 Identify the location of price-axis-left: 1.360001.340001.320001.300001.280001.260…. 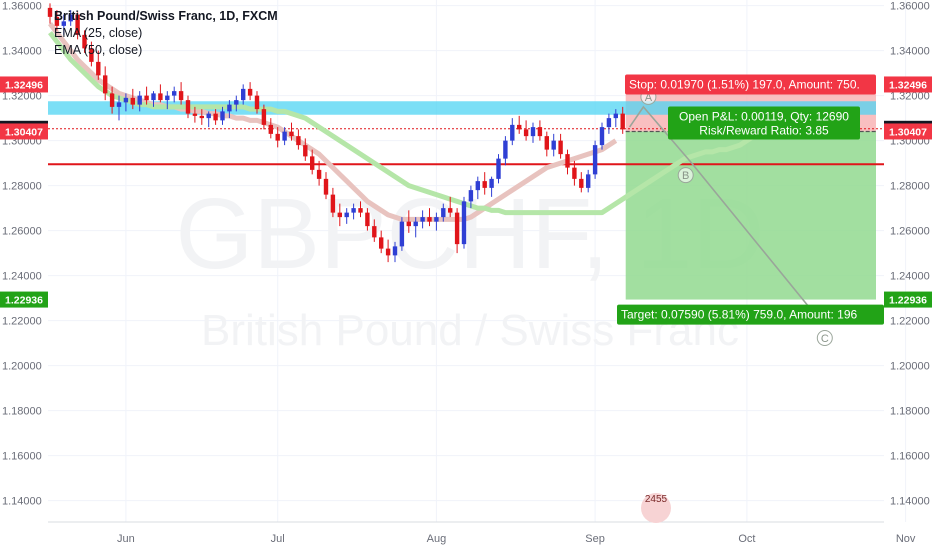
(22, 254).